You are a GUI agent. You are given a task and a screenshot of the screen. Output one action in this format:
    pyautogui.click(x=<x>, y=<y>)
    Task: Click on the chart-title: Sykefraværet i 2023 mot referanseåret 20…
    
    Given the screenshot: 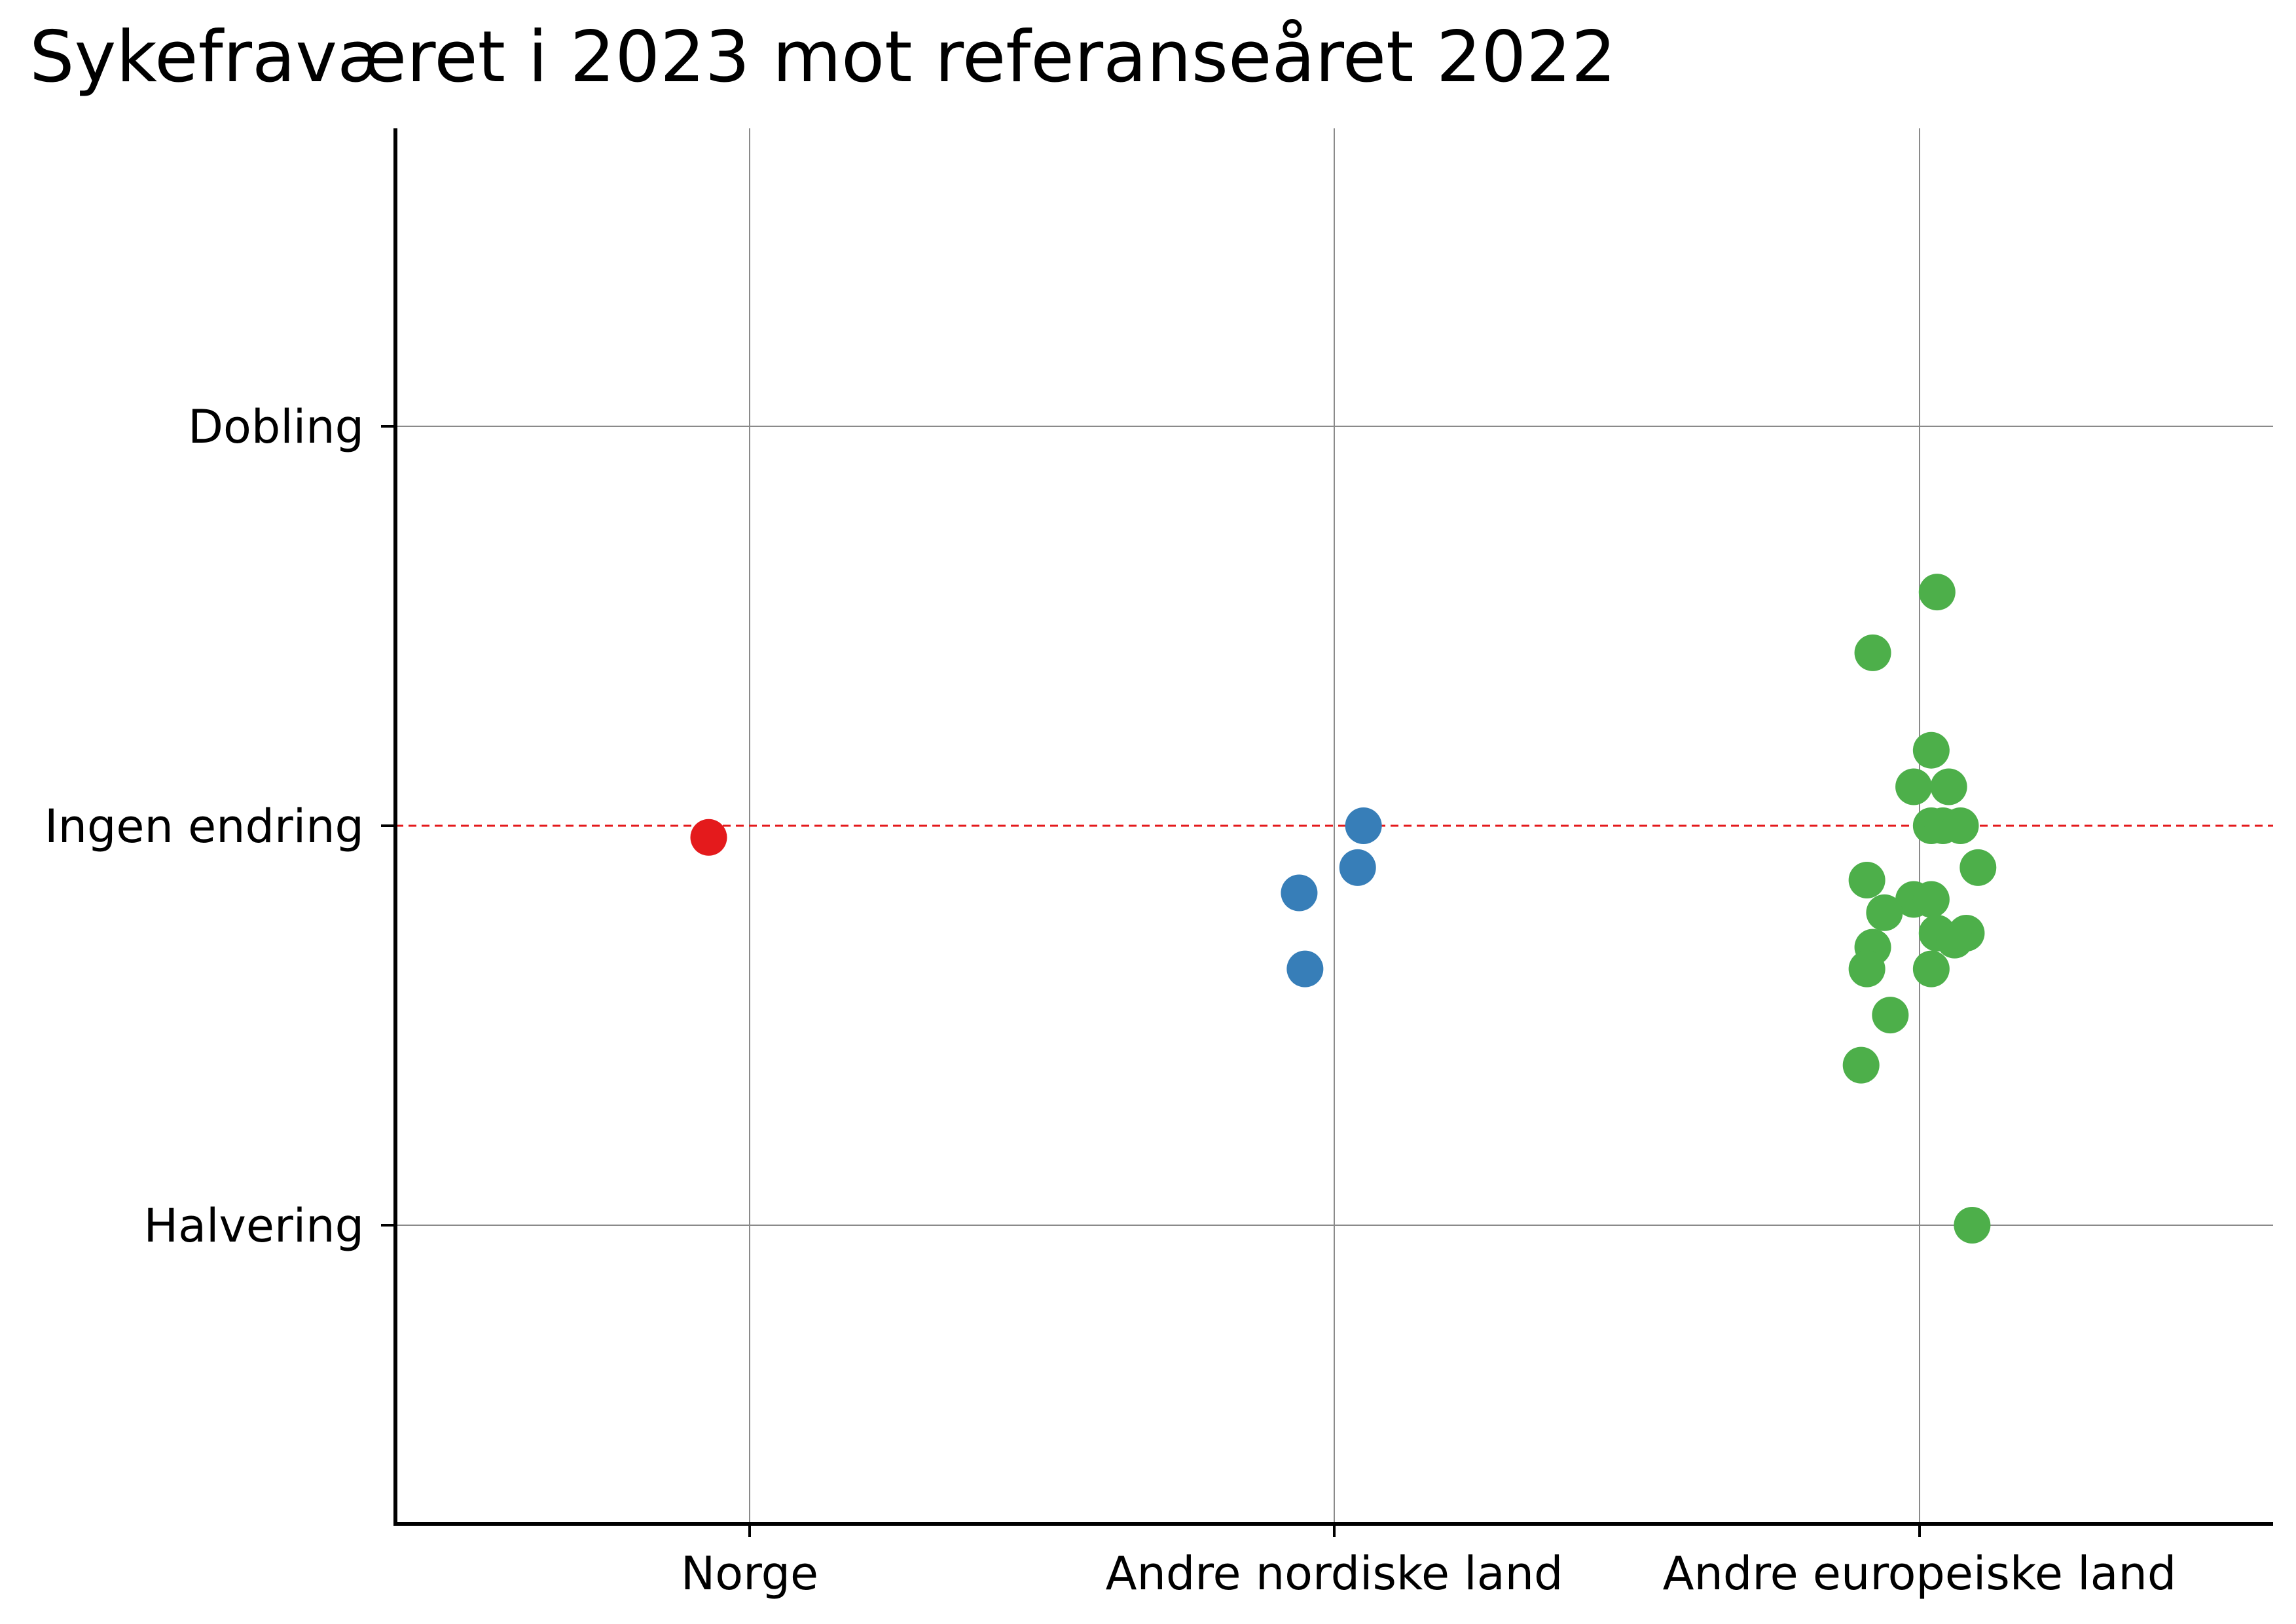 What is the action you would take?
    pyautogui.click(x=822, y=57)
    